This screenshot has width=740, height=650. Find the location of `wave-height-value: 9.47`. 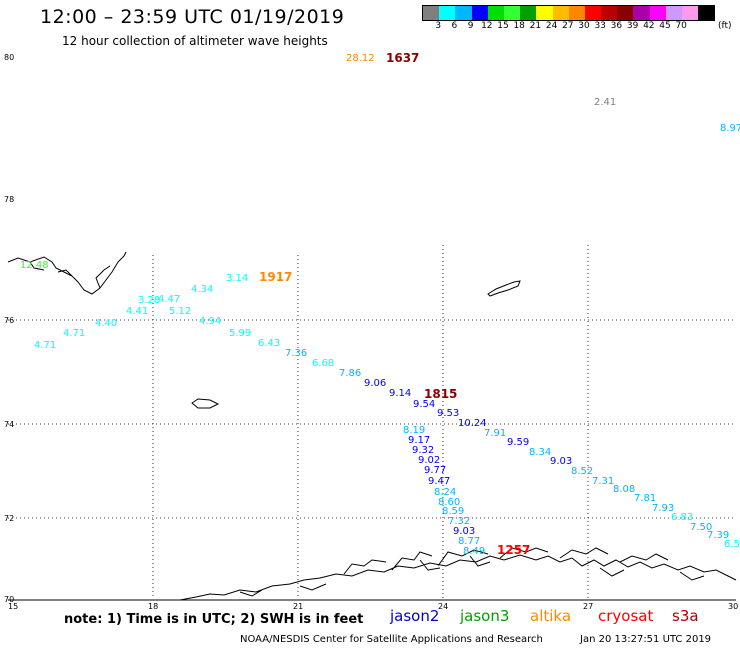

wave-height-value: 9.47 is located at coordinates (439, 481).